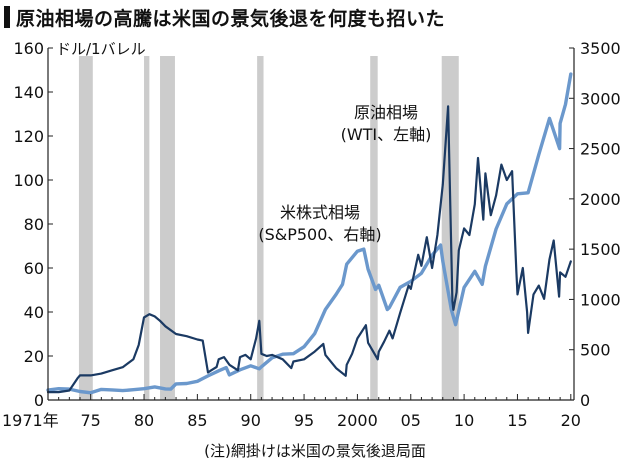 The width and height of the screenshot is (630, 466). Describe the element at coordinates (39, 400) in the screenshot. I see `left-tick-label-0: 0` at that location.